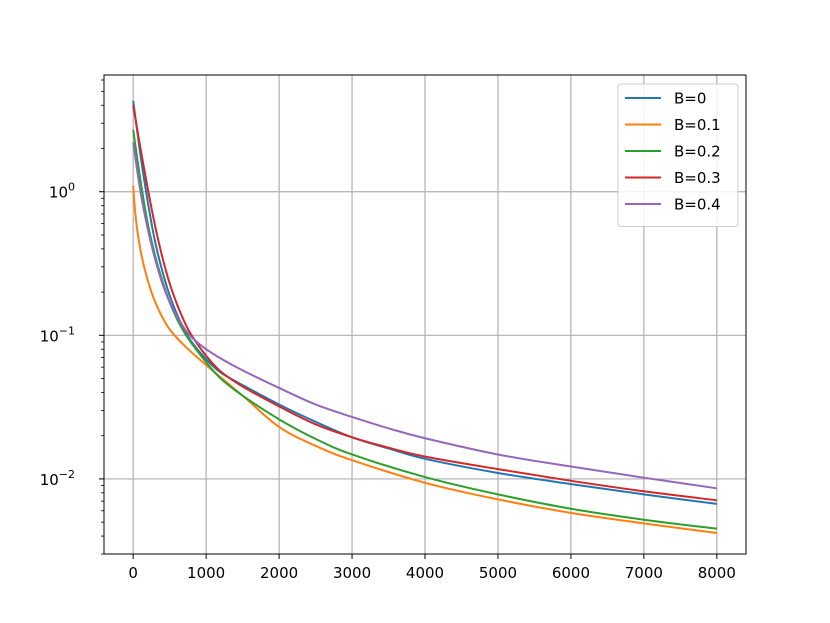  I want to click on legend-box, so click(678, 155).